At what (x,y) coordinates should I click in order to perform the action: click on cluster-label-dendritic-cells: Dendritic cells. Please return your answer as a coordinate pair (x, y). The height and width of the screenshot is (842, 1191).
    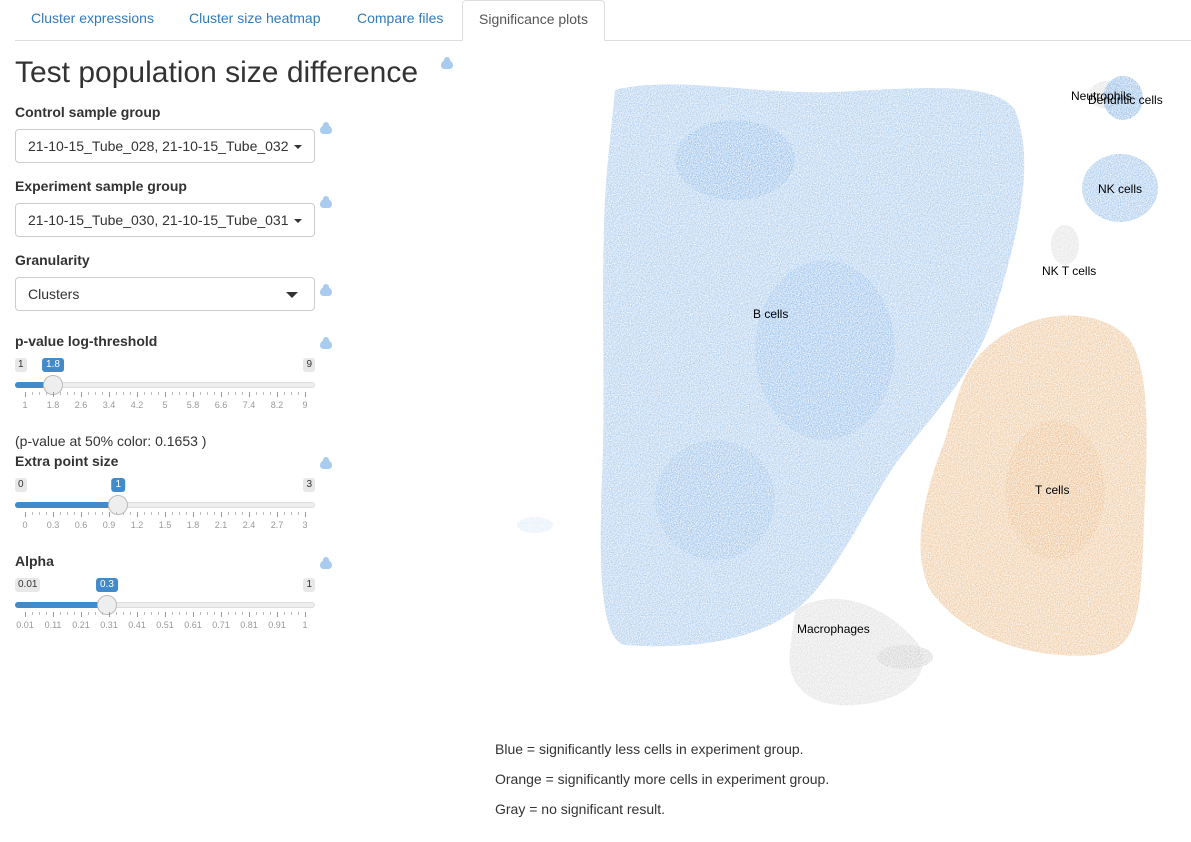
    Looking at the image, I should click on (1125, 100).